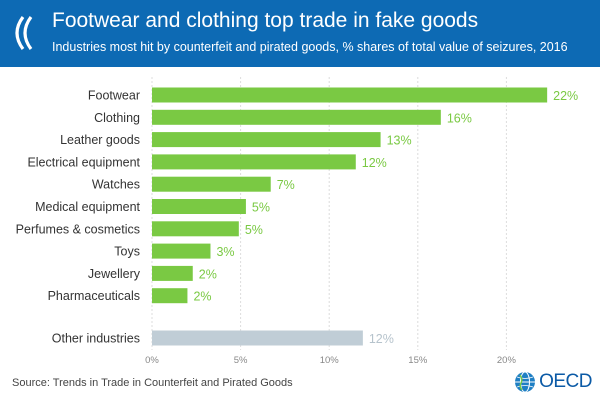 The image size is (600, 400). I want to click on category-label: Jewellery, so click(114, 274).